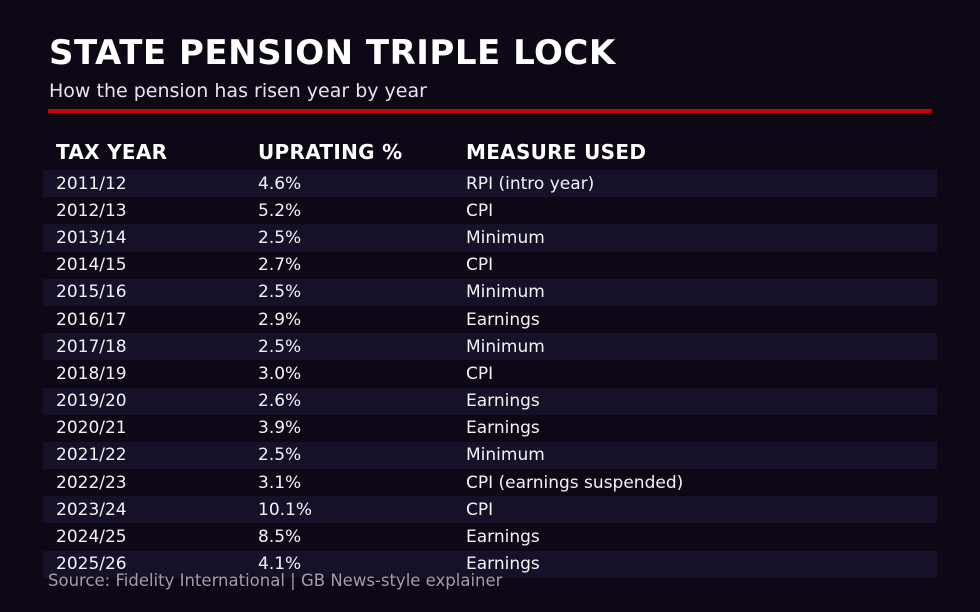  Describe the element at coordinates (91, 237) in the screenshot. I see `cell-tax-year: 2013/14` at that location.